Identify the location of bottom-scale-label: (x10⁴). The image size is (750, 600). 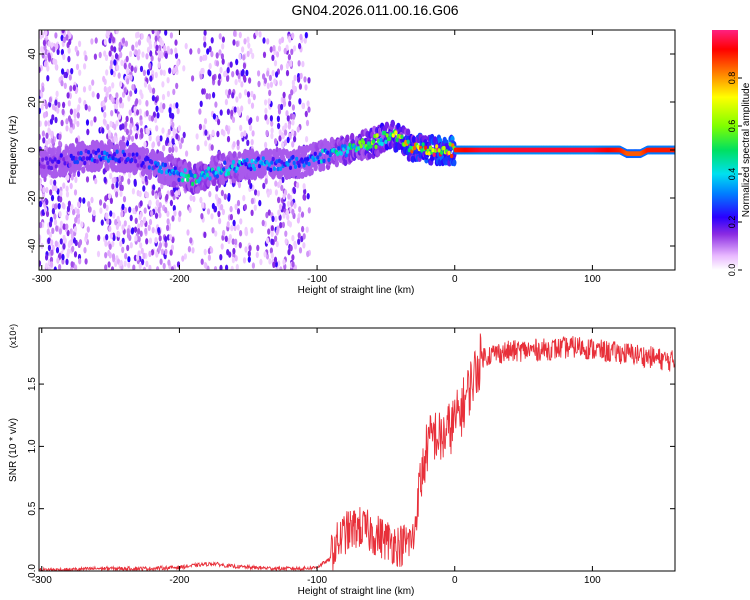
(13, 336).